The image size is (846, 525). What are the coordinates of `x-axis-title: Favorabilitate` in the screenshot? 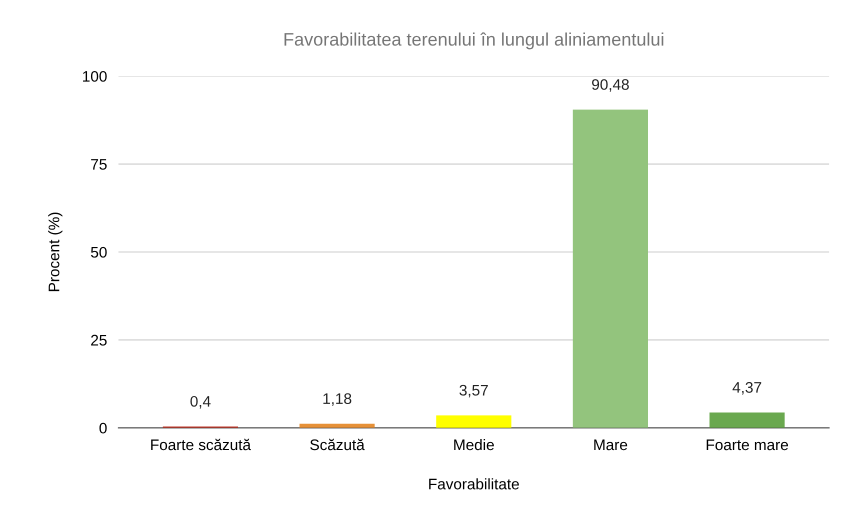 It's located at (474, 484).